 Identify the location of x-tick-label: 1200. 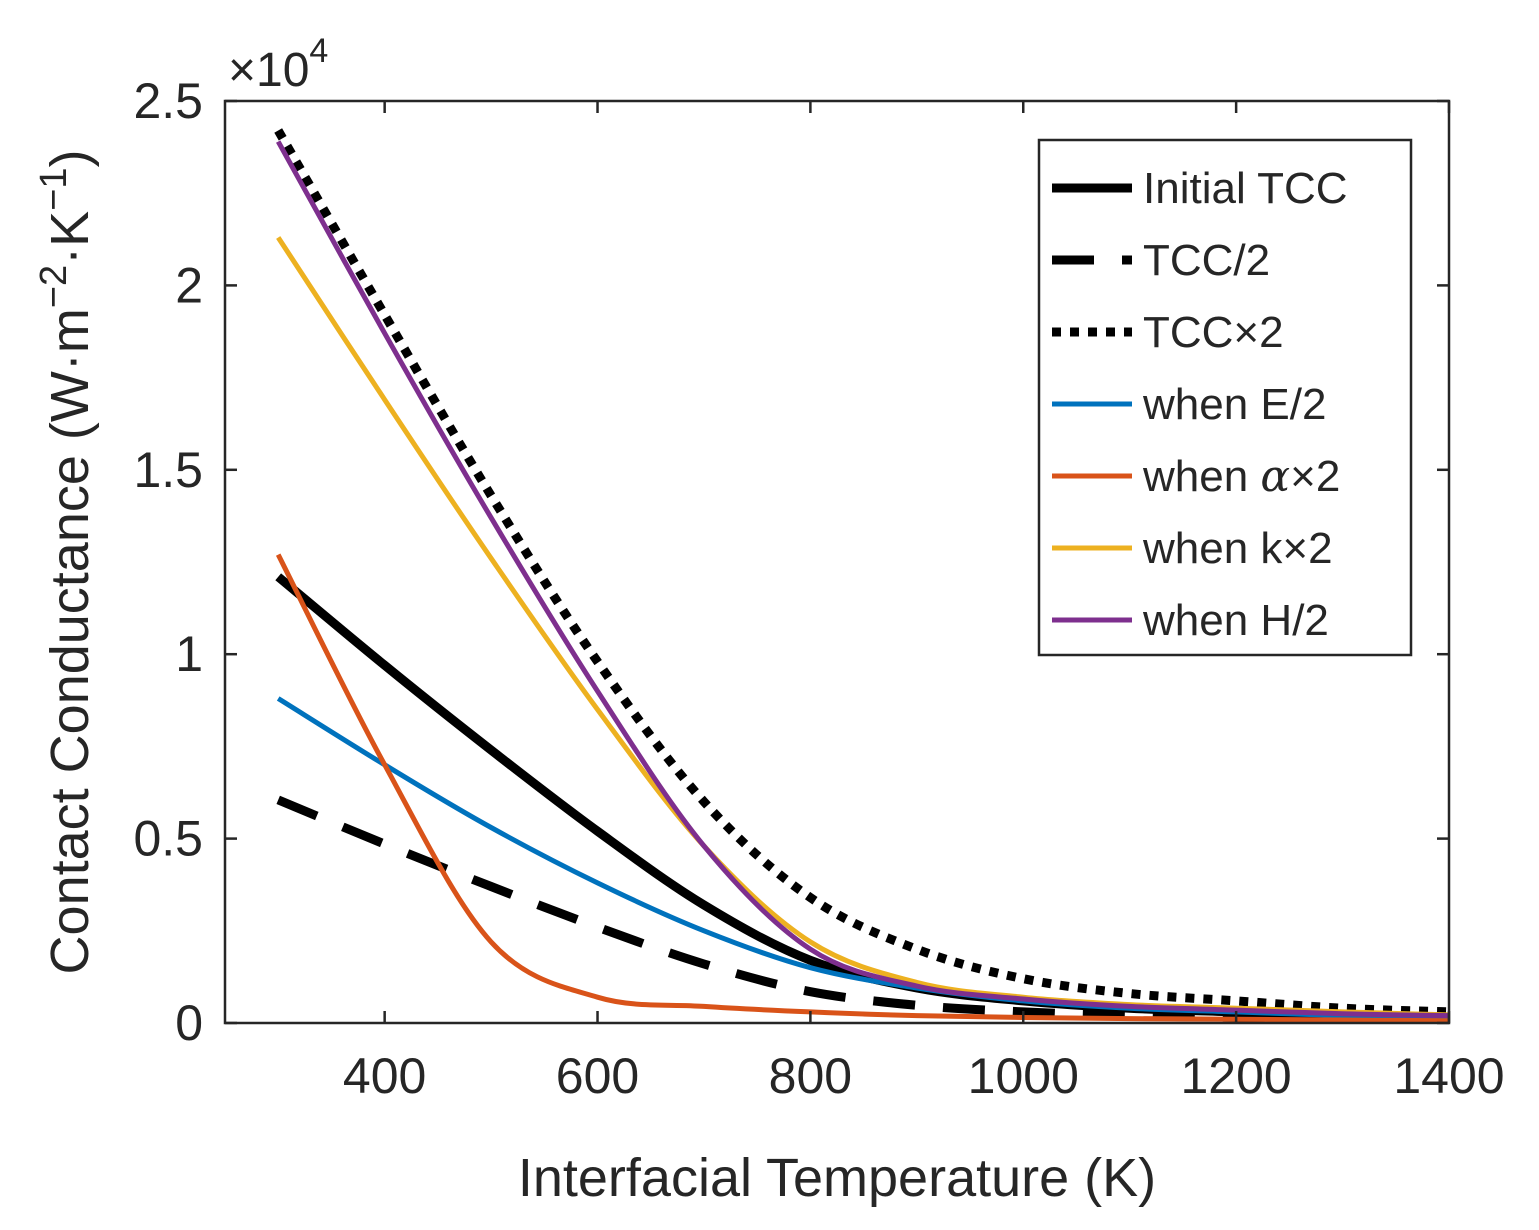
(1236, 1076).